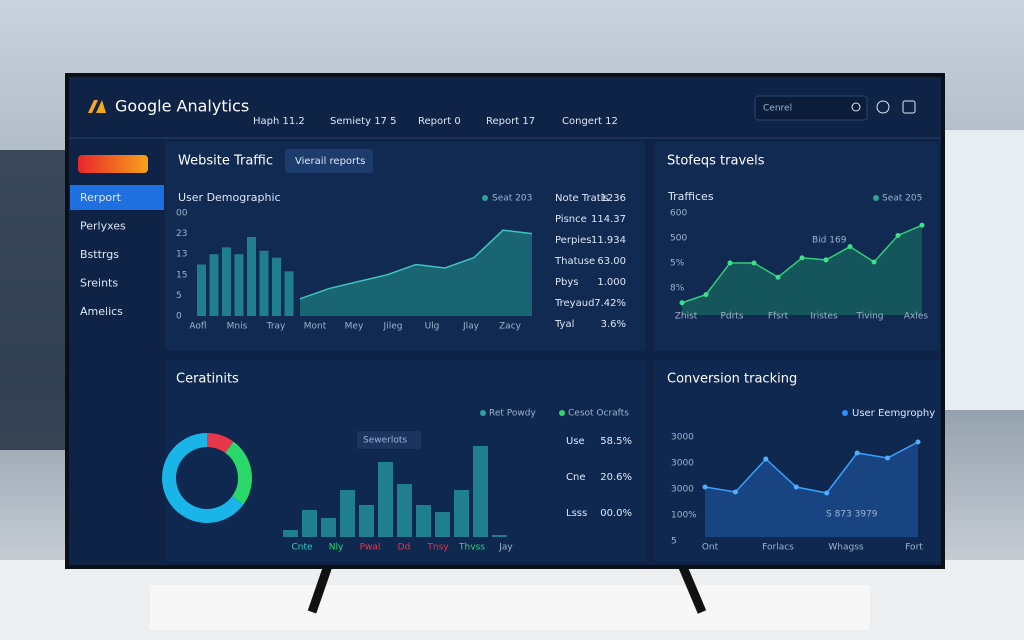  Describe the element at coordinates (716, 161) in the screenshot. I see `panel-title: Stofeqs travels` at that location.